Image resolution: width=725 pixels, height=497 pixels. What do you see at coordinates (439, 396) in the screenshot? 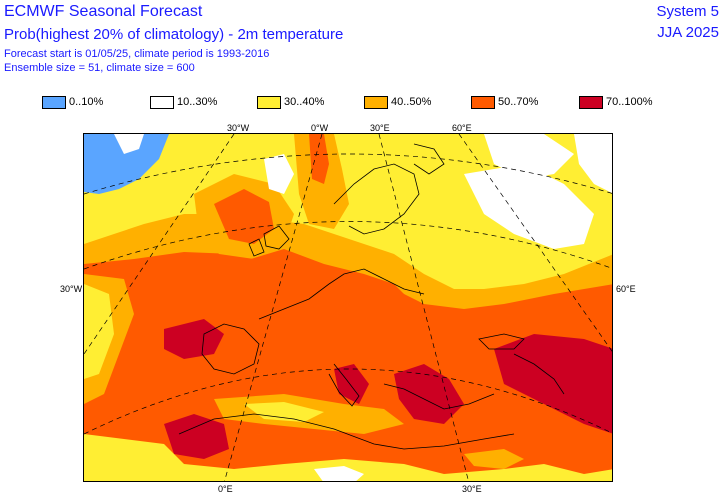
I see `coastline-balkans-turkey` at bounding box center [439, 396].